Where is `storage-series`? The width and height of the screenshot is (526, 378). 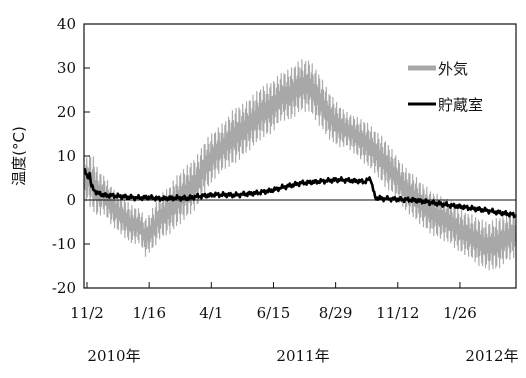
storage-series is located at coordinates (300, 193).